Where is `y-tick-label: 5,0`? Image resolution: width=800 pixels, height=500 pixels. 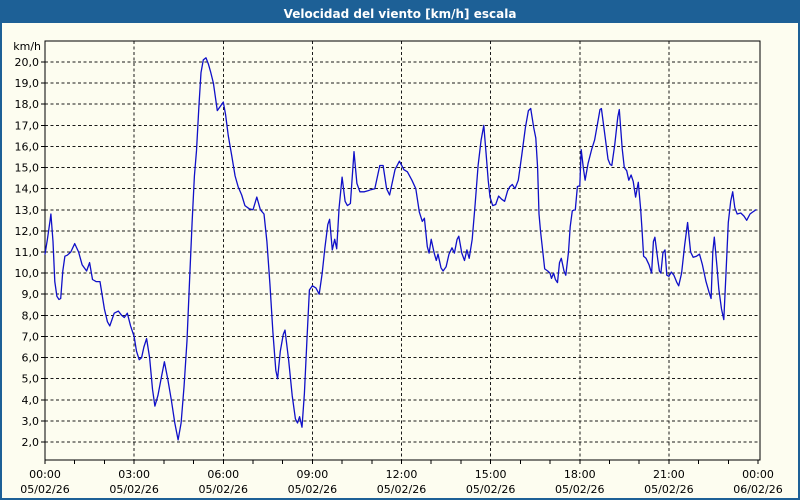
y-tick-label: 5,0 is located at coordinates (31, 379).